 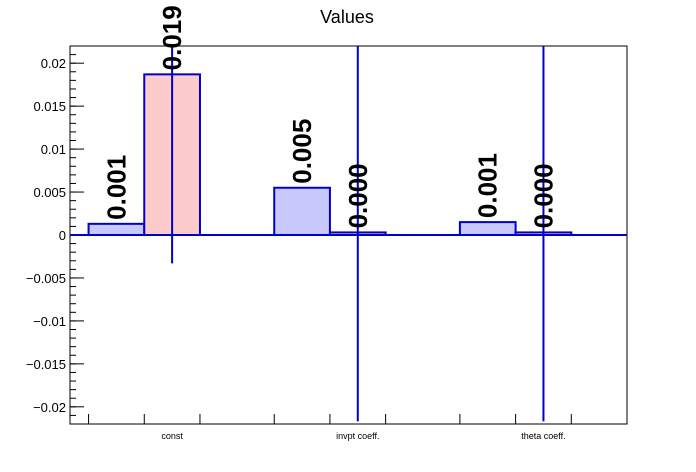 What do you see at coordinates (53, 149) in the screenshot?
I see `y-tick-label: 0.01` at bounding box center [53, 149].